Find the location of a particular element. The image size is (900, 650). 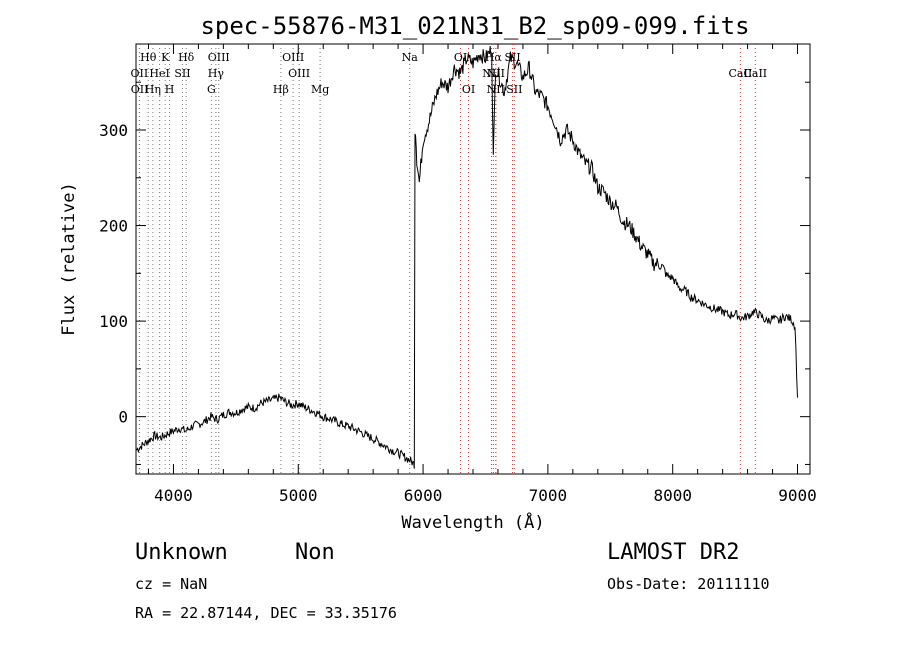

y-axis-label: Flux (relative) is located at coordinates (69, 259).